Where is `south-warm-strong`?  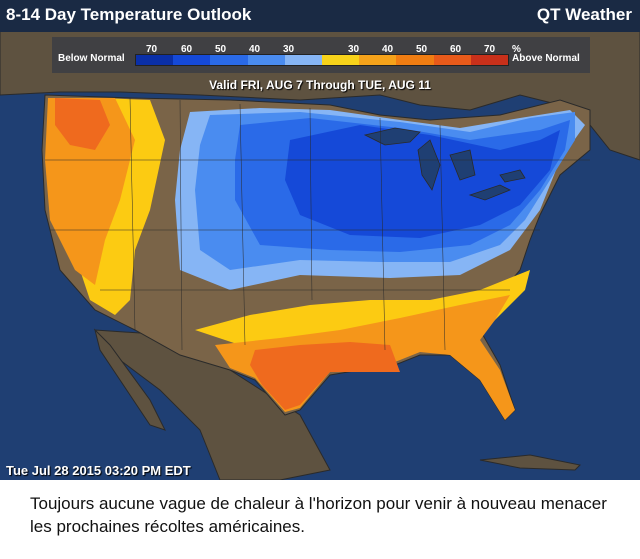 south-warm-strong is located at coordinates (325, 376).